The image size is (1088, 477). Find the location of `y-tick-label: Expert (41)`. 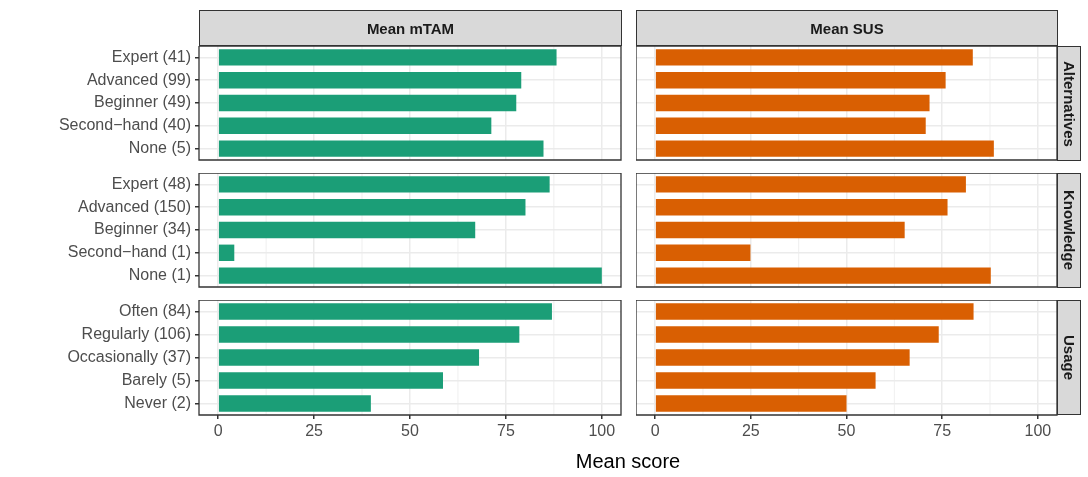

y-tick-label: Expert (41) is located at coordinates (151, 56).